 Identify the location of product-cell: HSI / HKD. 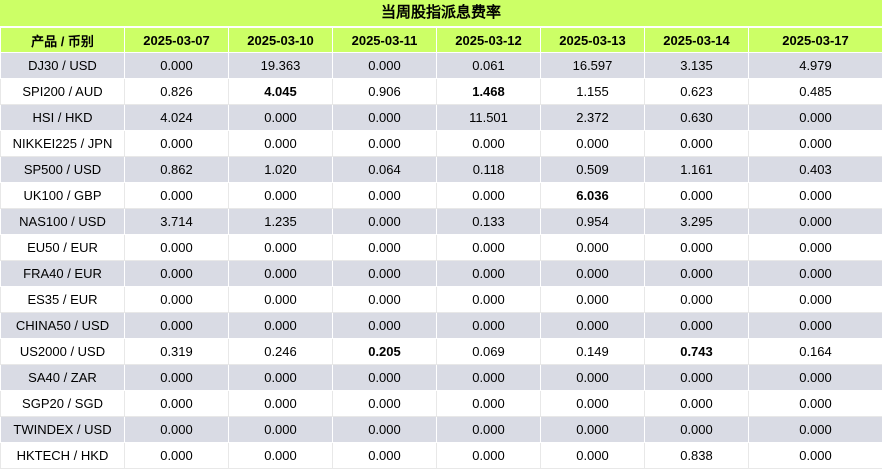
(62, 117).